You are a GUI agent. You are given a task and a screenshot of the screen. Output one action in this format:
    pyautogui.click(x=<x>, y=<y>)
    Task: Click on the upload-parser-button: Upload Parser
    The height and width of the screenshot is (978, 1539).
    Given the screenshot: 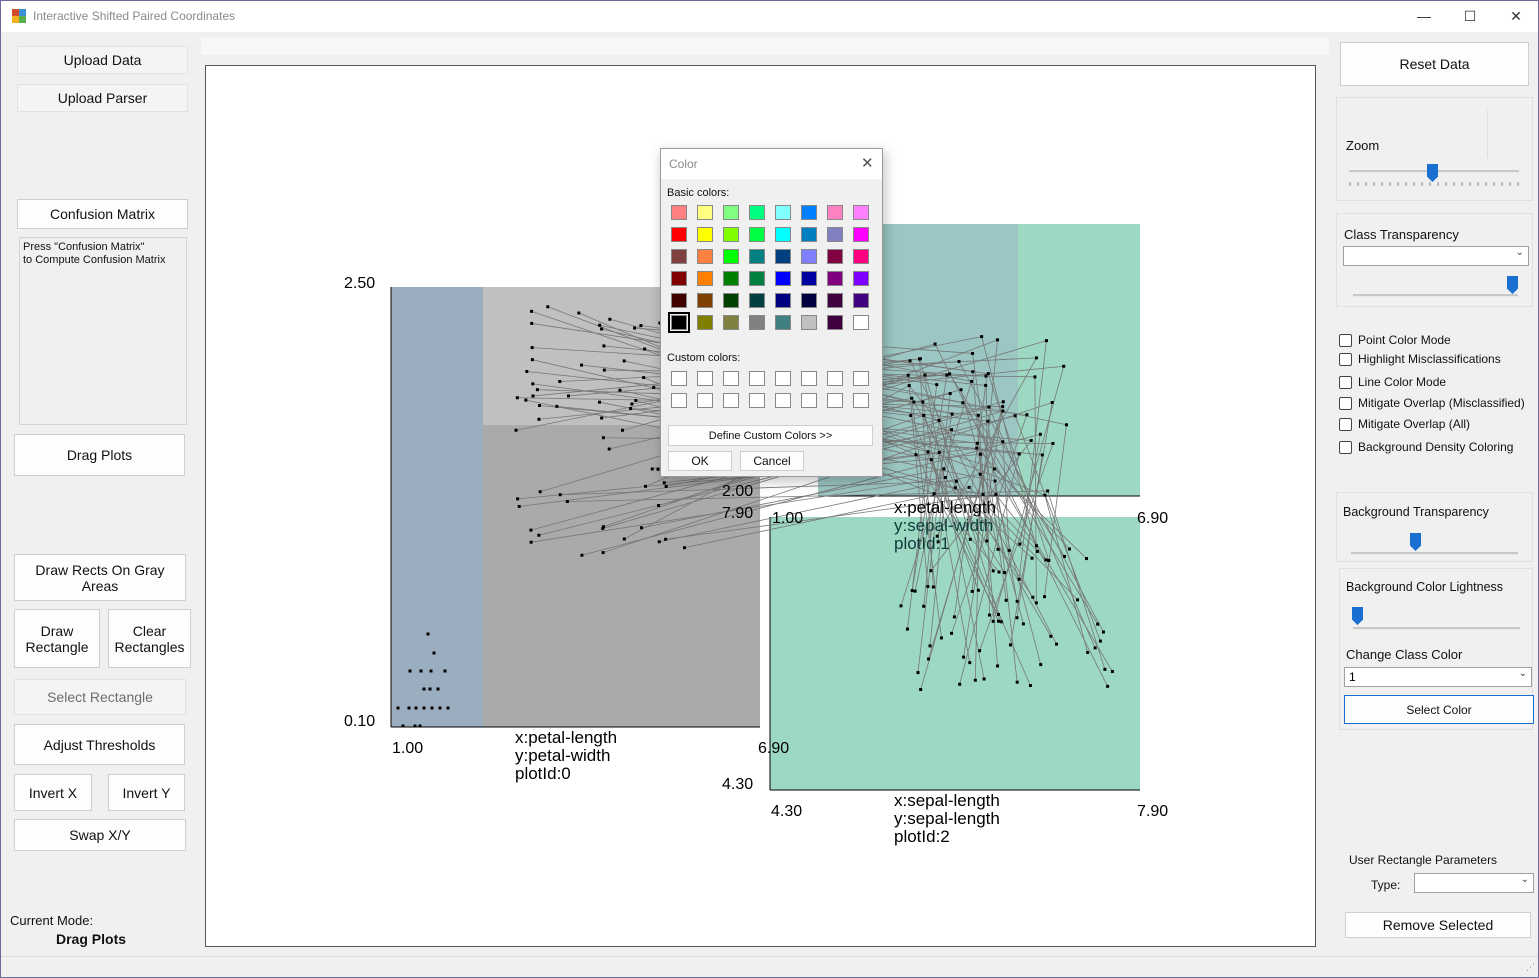 What is the action you would take?
    pyautogui.click(x=102, y=98)
    